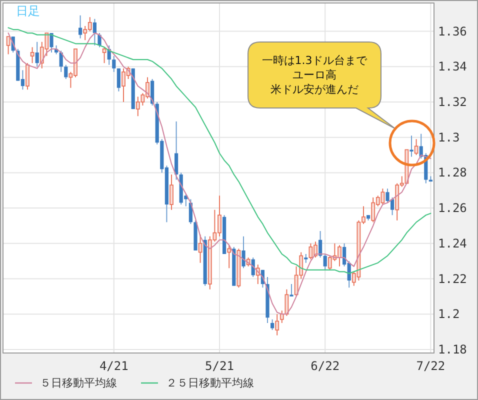 The height and width of the screenshot is (400, 478). What do you see at coordinates (325, 366) in the screenshot?
I see `x-tick-label: 6/22` at bounding box center [325, 366].